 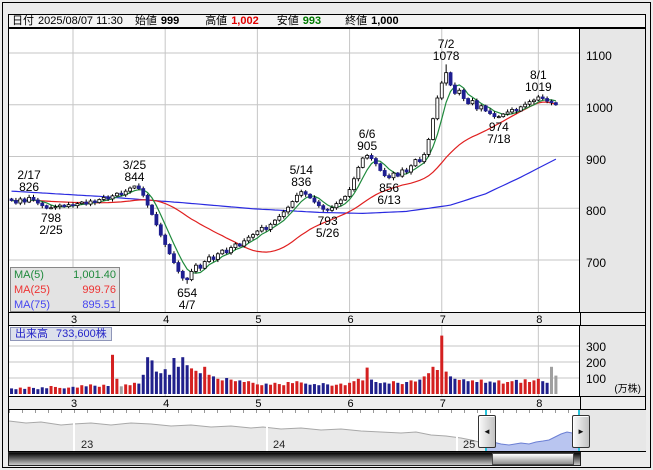 What do you see at coordinates (596, 263) in the screenshot?
I see `price-tick-700: 700` at bounding box center [596, 263].